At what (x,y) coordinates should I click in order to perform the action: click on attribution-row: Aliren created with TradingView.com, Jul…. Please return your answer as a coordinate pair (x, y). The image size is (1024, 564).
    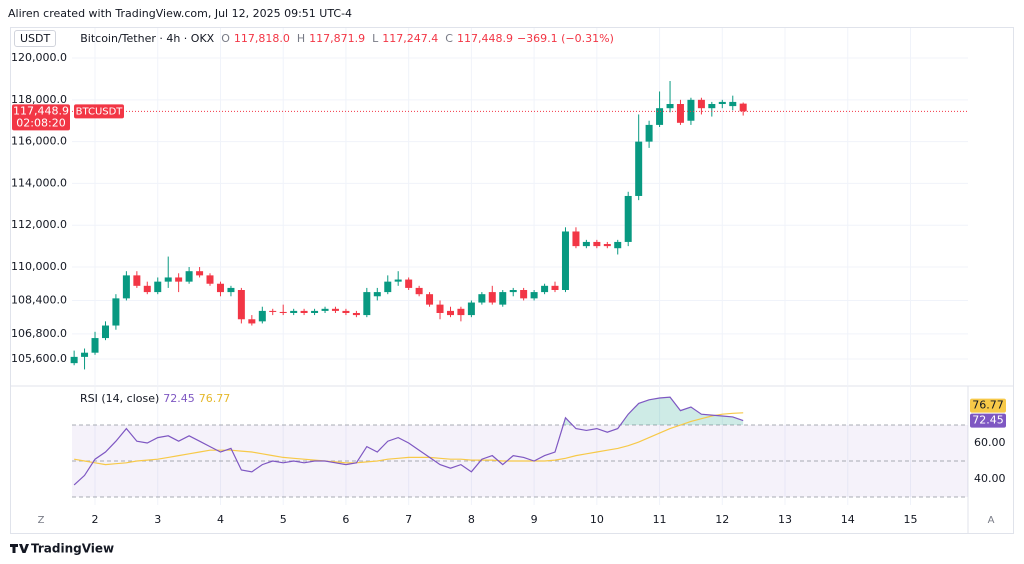
    Looking at the image, I should click on (180, 13).